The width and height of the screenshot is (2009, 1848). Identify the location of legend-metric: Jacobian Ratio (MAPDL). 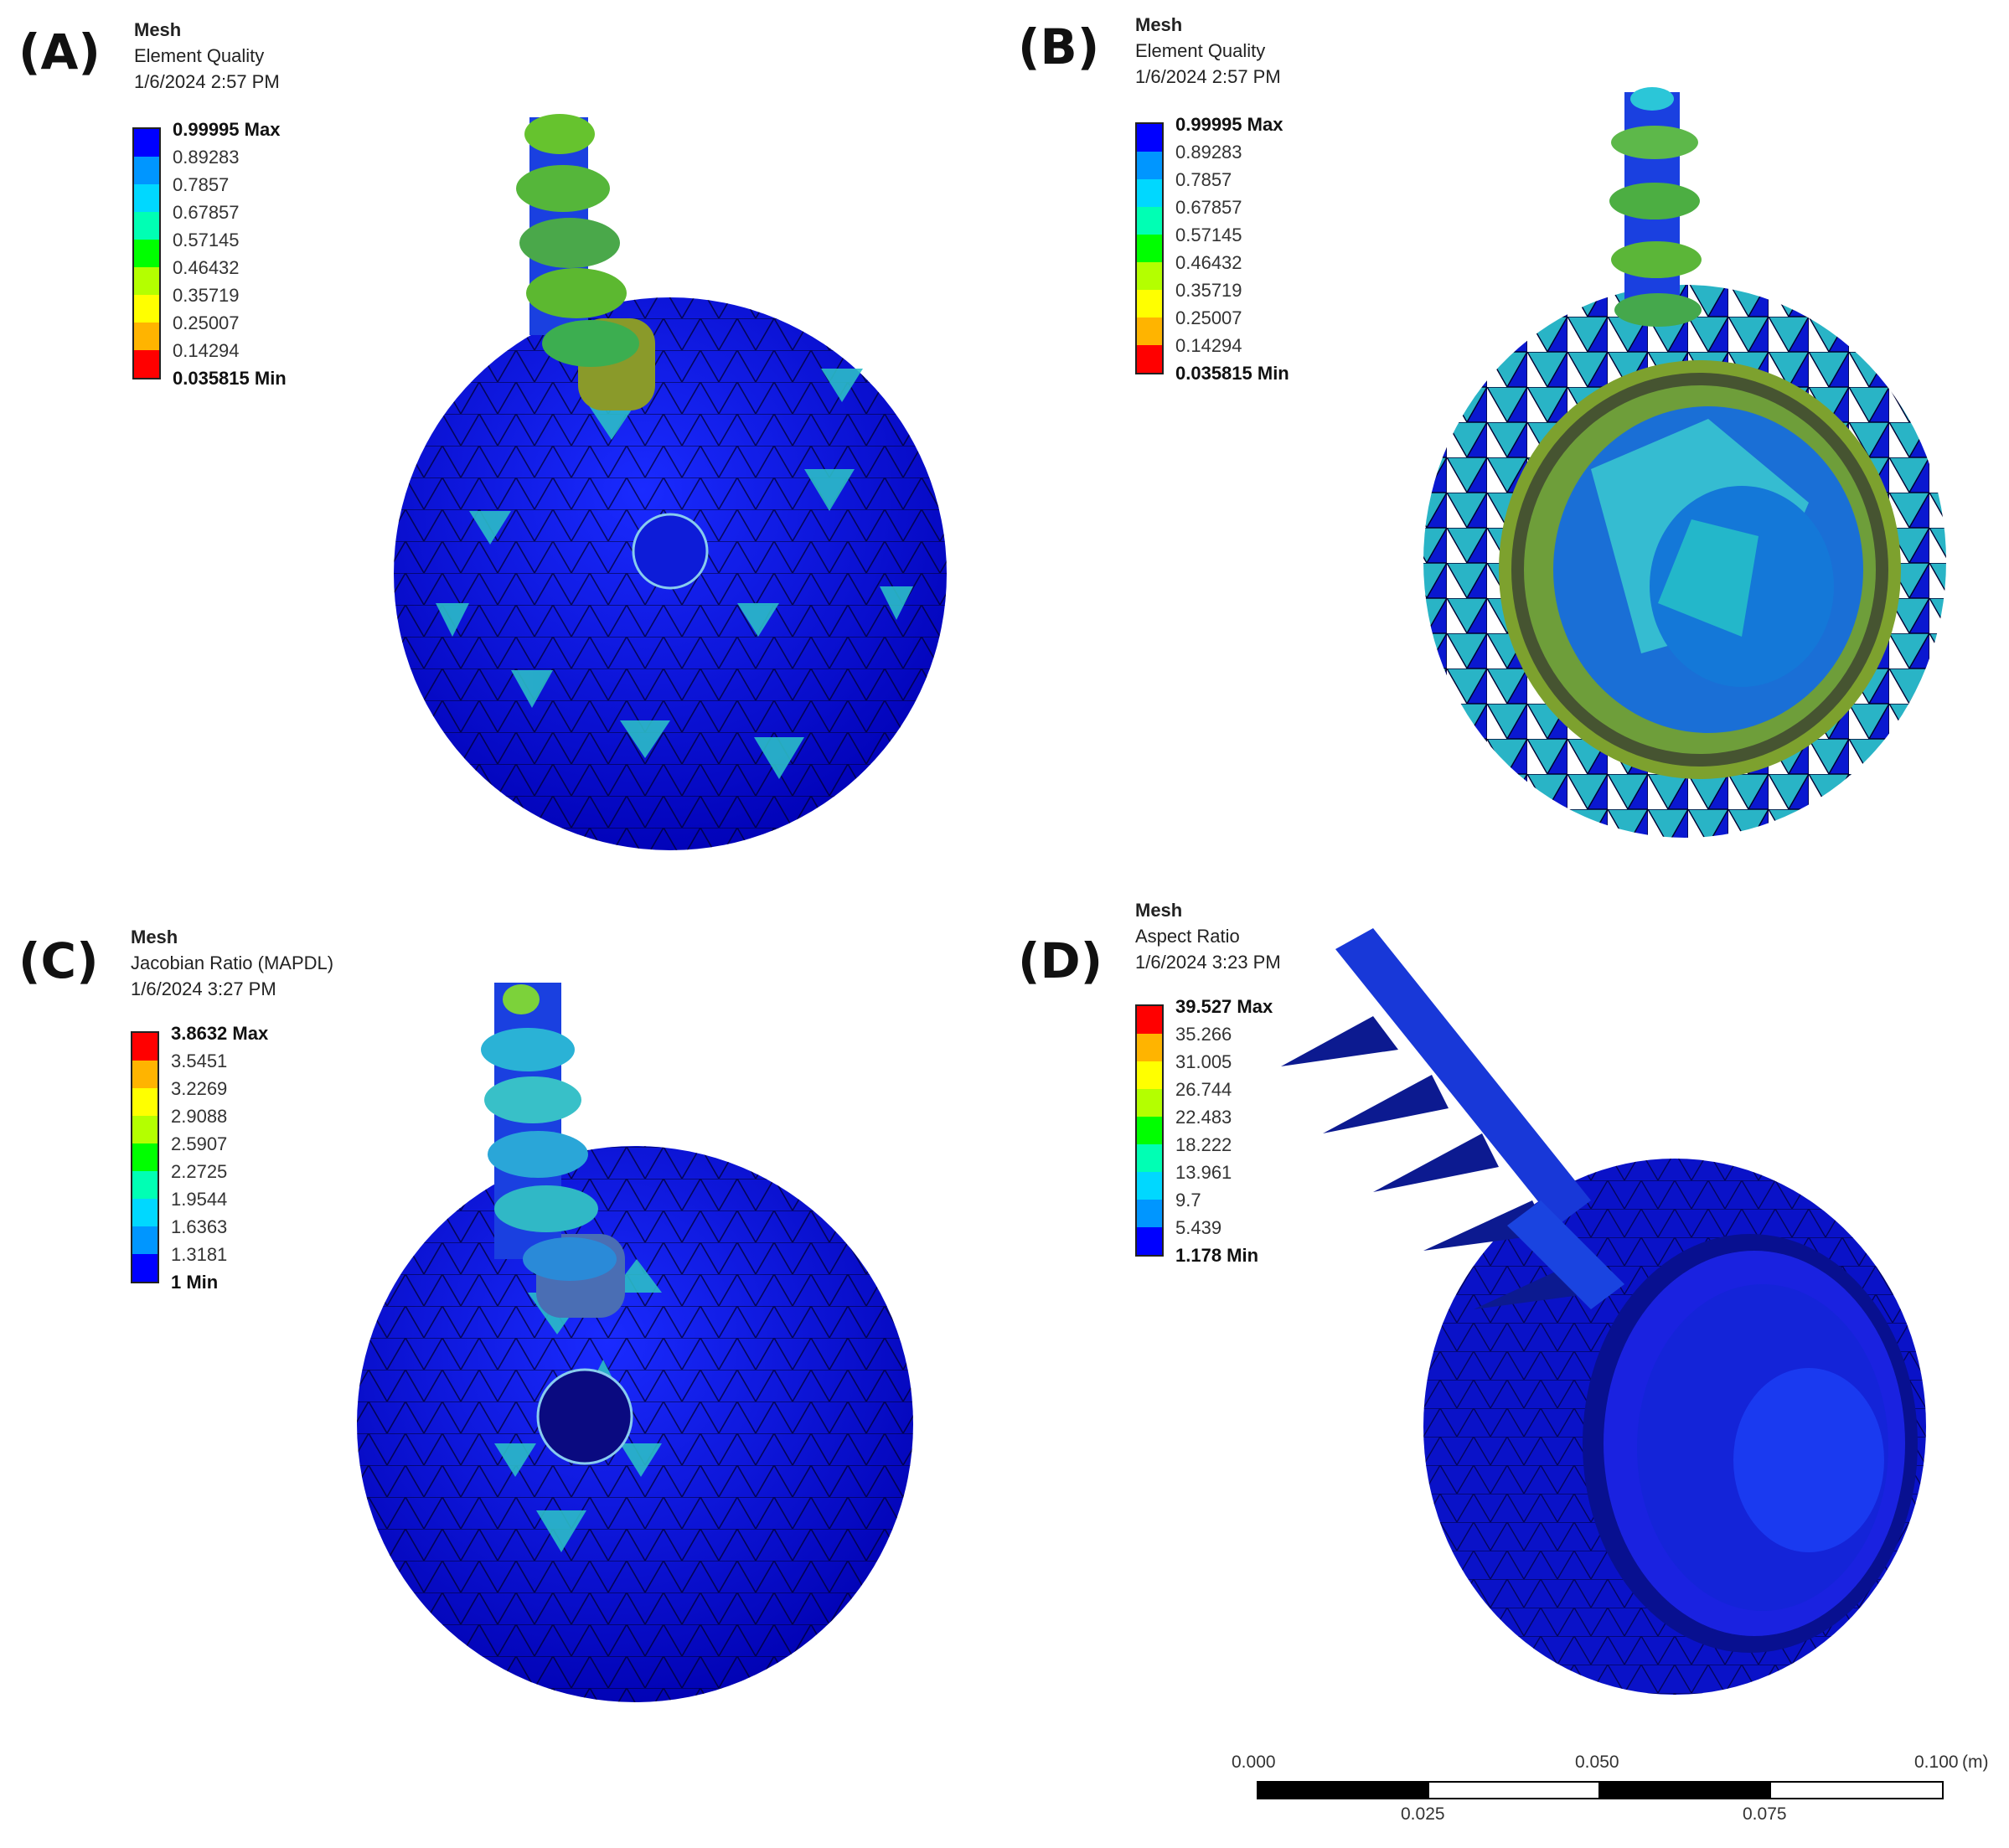
(233, 962).